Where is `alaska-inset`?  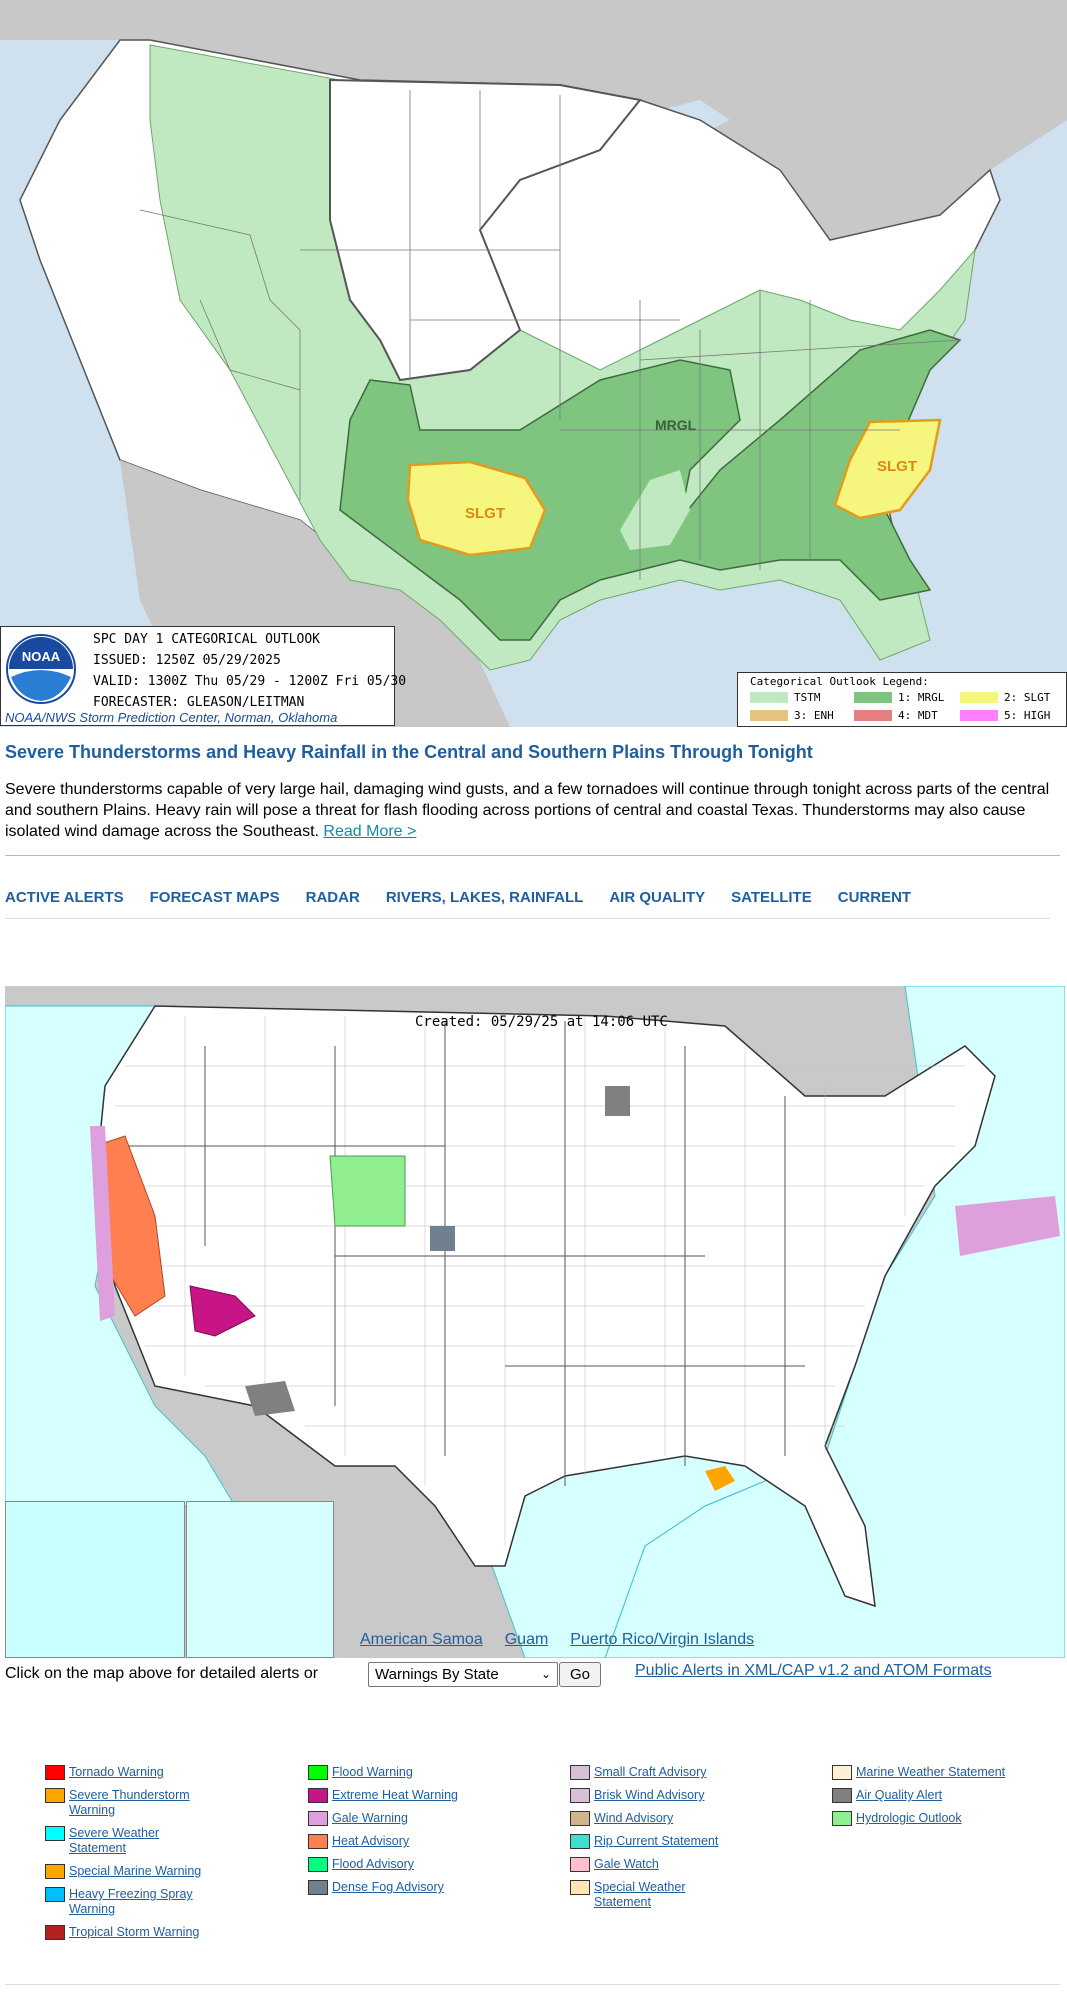 alaska-inset is located at coordinates (95, 1579).